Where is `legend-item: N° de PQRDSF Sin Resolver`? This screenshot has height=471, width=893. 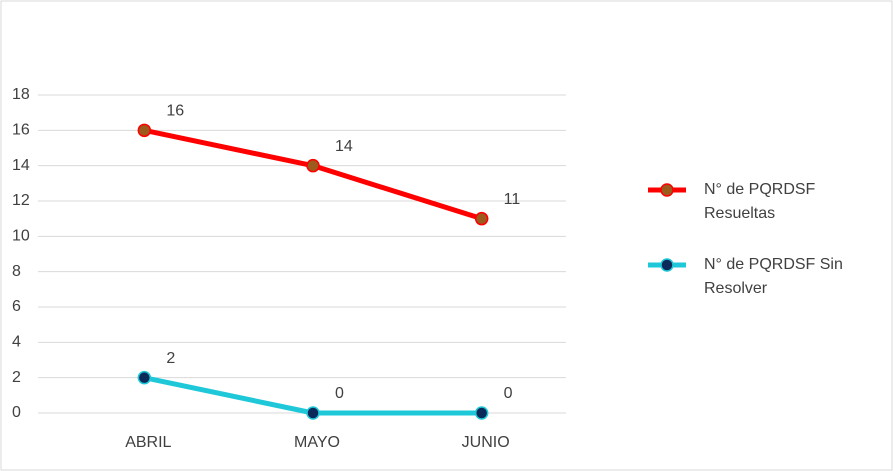 legend-item: N° de PQRDSF Sin Resolver is located at coordinates (773, 276).